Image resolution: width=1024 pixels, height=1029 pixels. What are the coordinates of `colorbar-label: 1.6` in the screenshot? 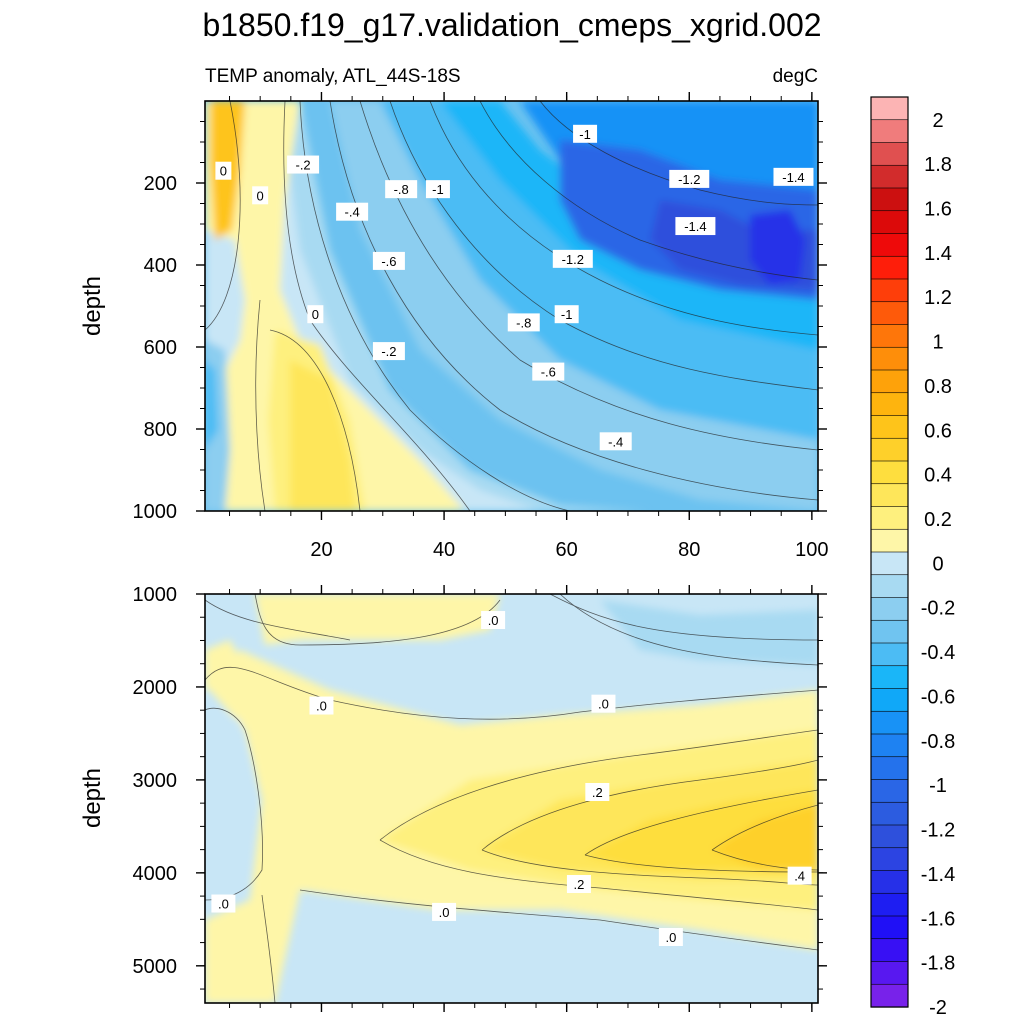 It's located at (938, 209).